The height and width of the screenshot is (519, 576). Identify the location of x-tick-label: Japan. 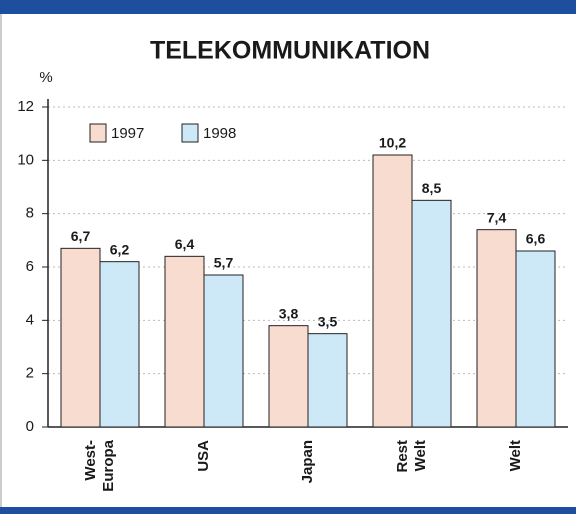
(307, 461).